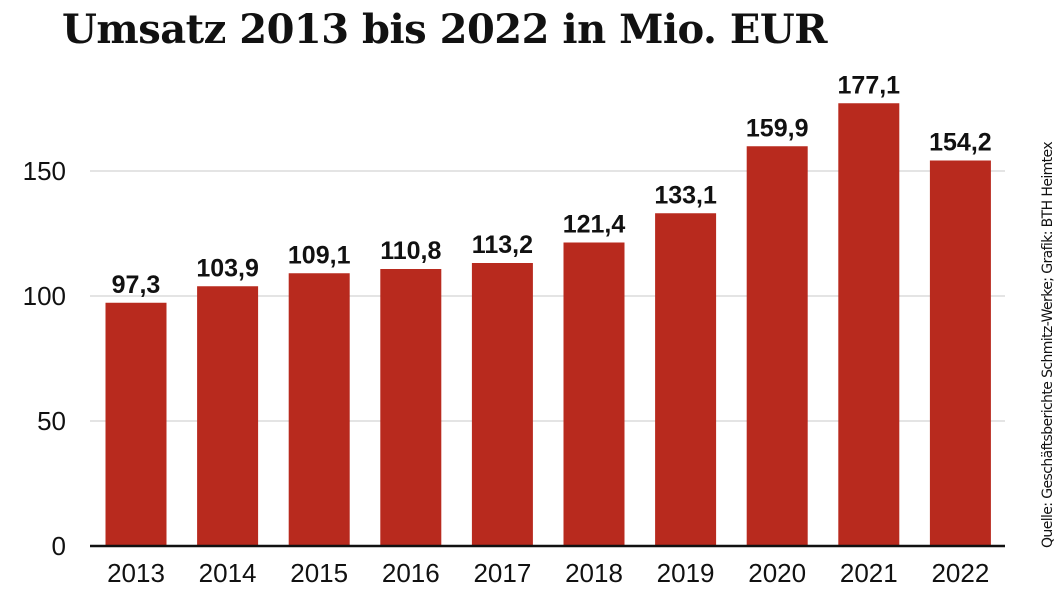 This screenshot has width=1056, height=597. I want to click on chart-title: Umsatz 2013 bis 2022 in Mio. EUR, so click(445, 29).